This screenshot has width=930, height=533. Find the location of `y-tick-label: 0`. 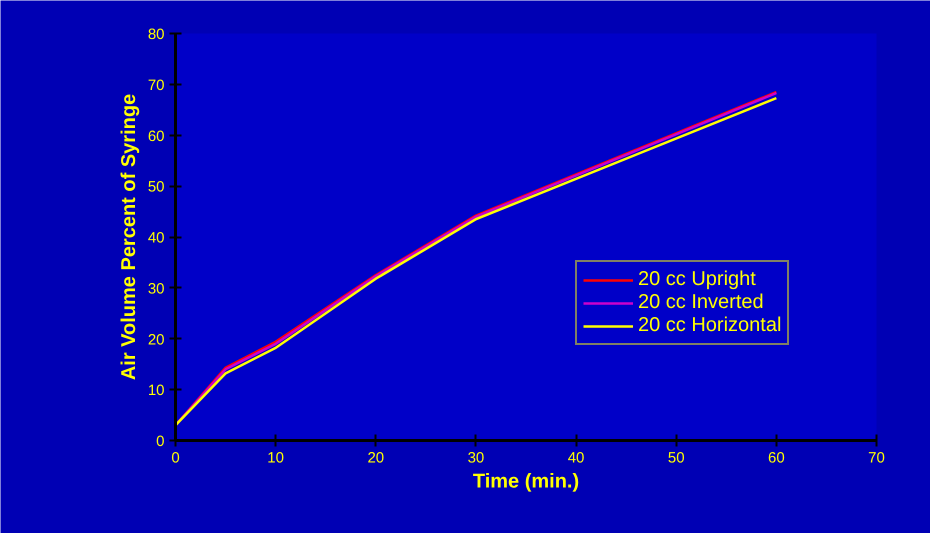

y-tick-label: 0 is located at coordinates (160, 441).